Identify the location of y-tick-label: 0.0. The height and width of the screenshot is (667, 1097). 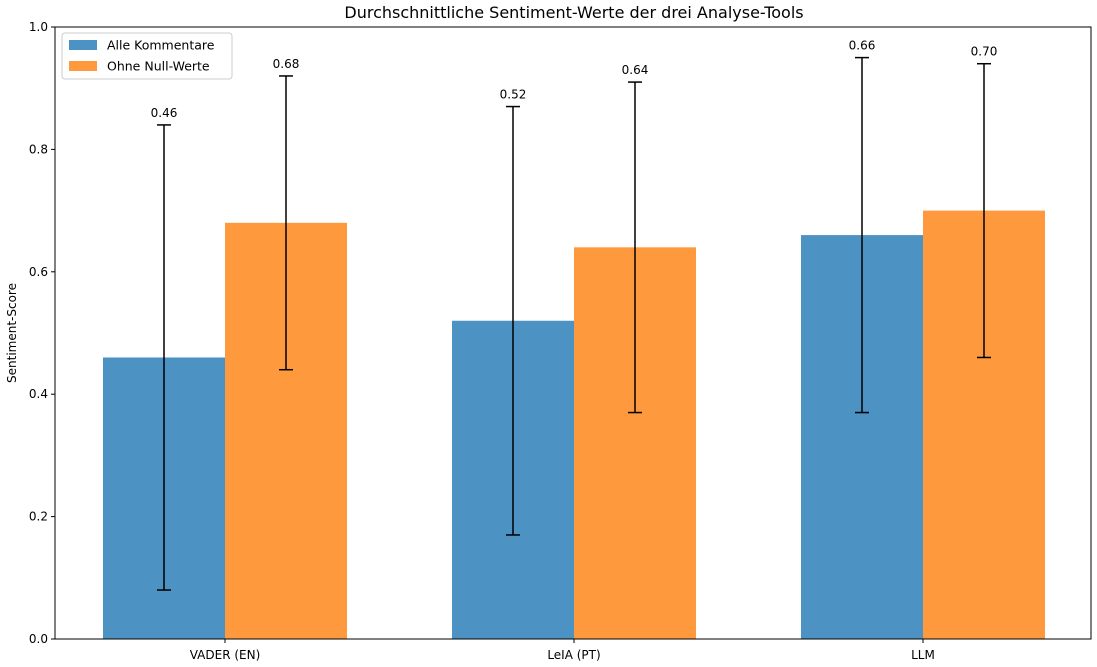
(38, 639).